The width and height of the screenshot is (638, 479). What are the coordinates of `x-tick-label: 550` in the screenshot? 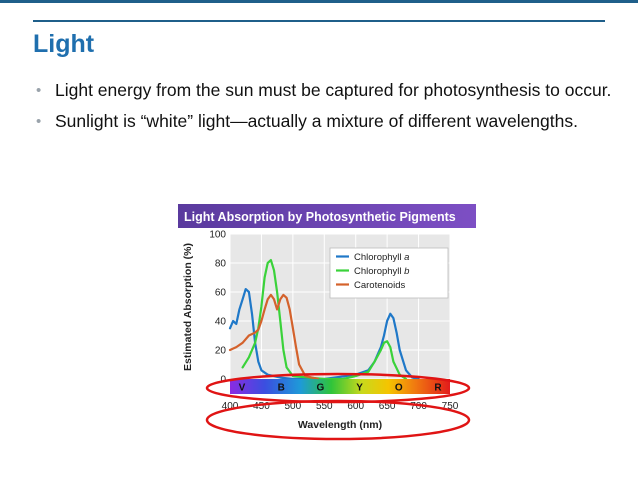 It's located at (324, 406).